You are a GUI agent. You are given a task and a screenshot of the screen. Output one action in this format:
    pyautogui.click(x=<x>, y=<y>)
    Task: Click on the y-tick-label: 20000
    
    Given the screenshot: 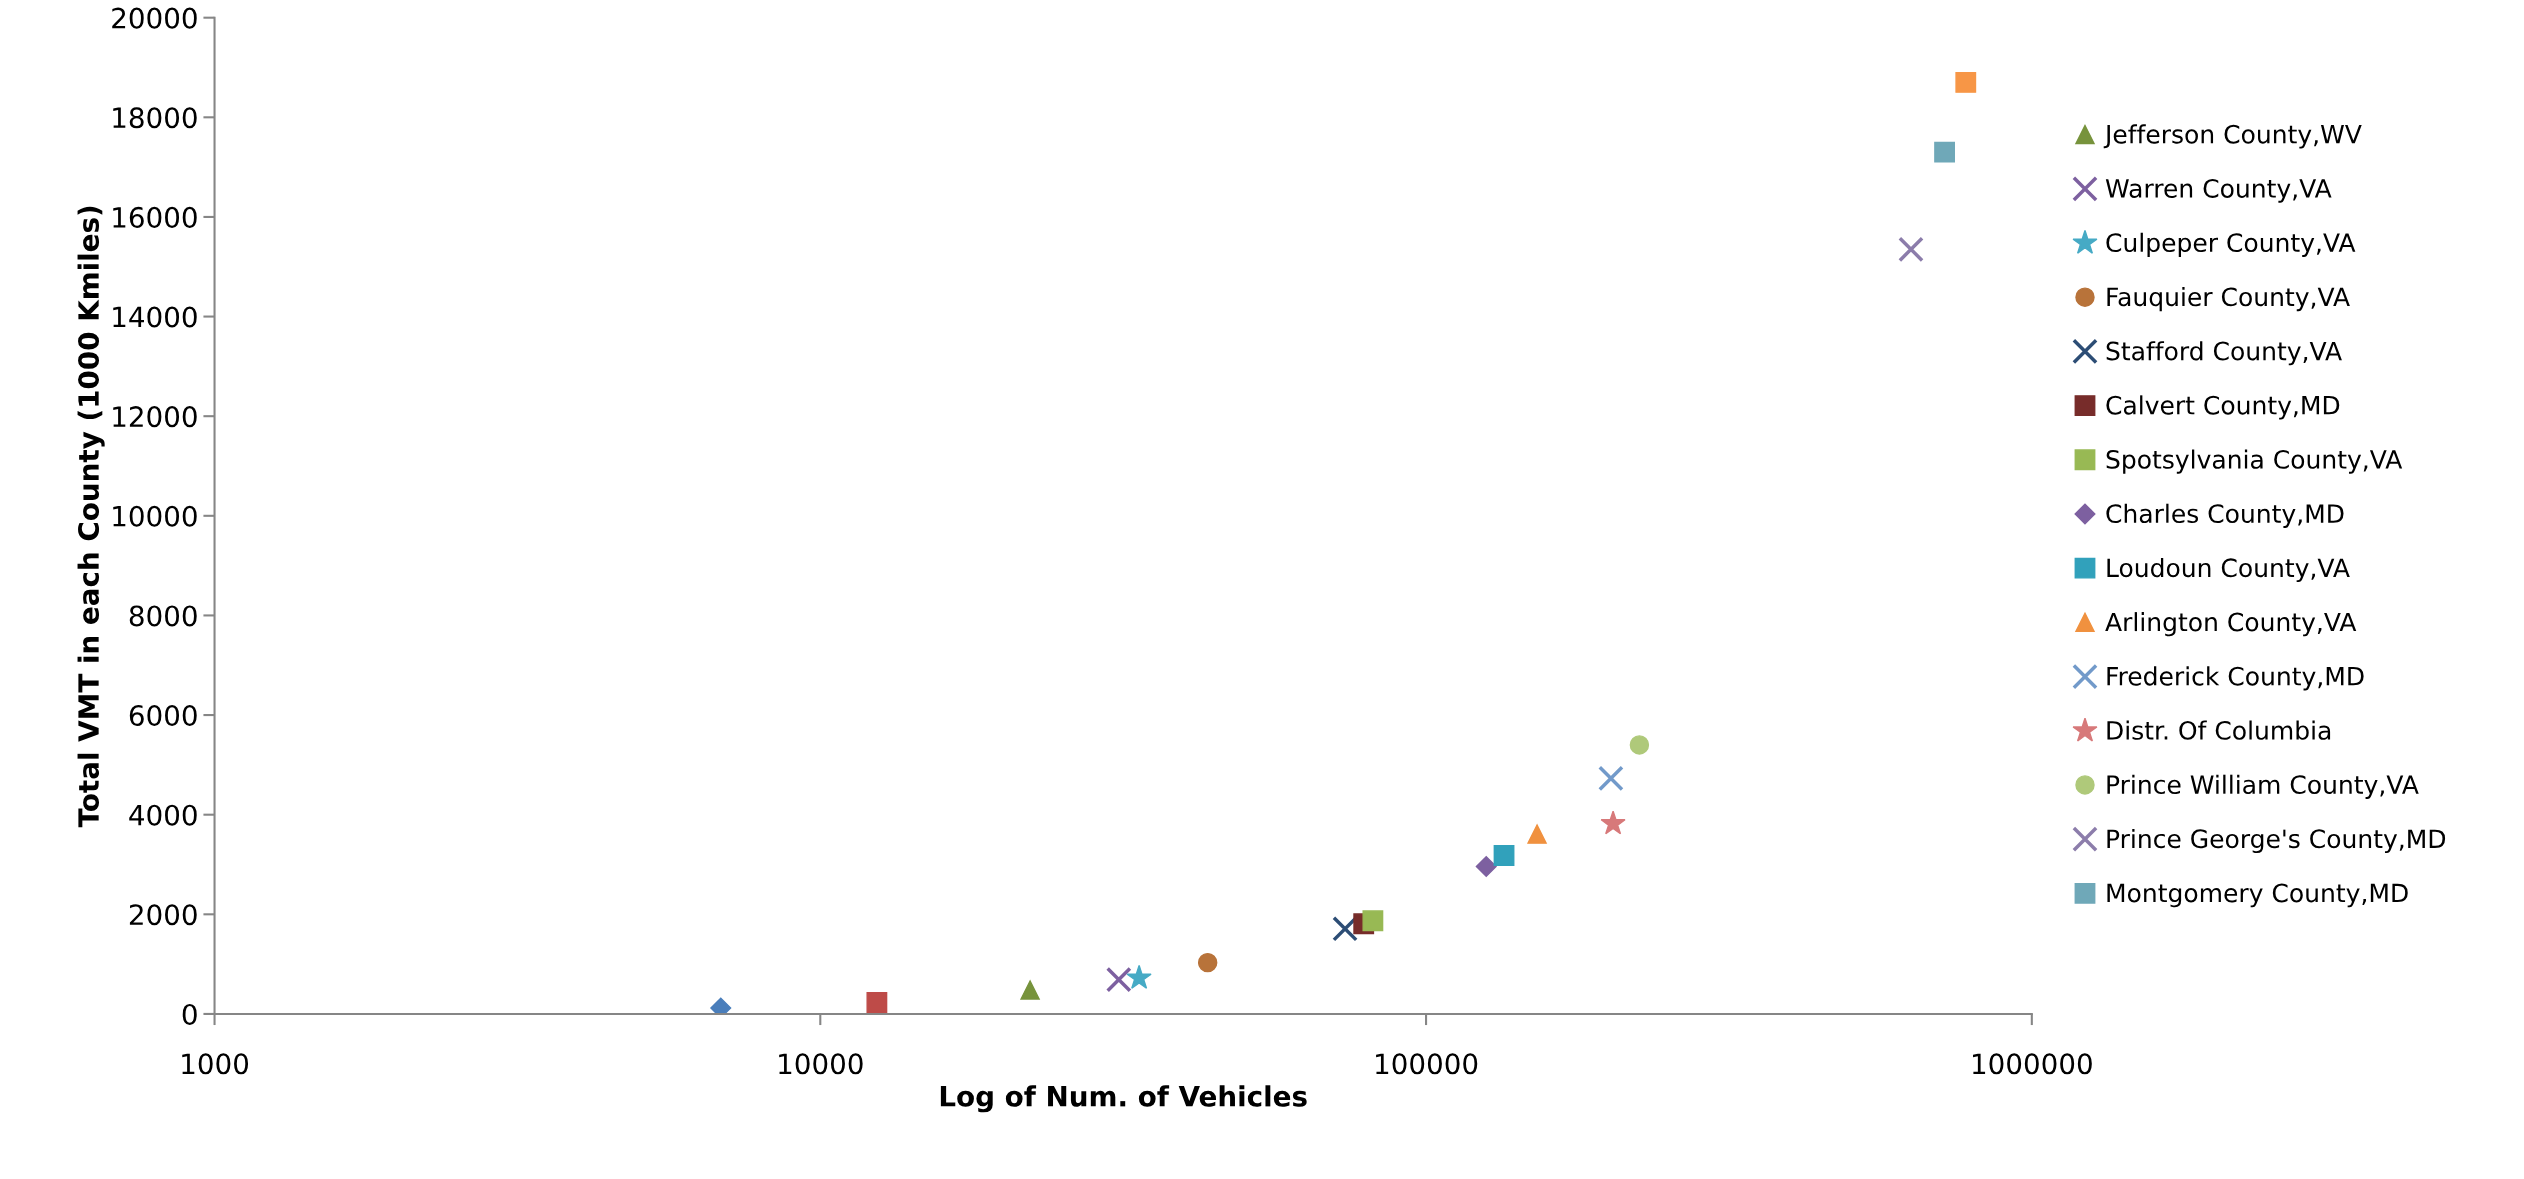 What is the action you would take?
    pyautogui.click(x=154, y=18)
    